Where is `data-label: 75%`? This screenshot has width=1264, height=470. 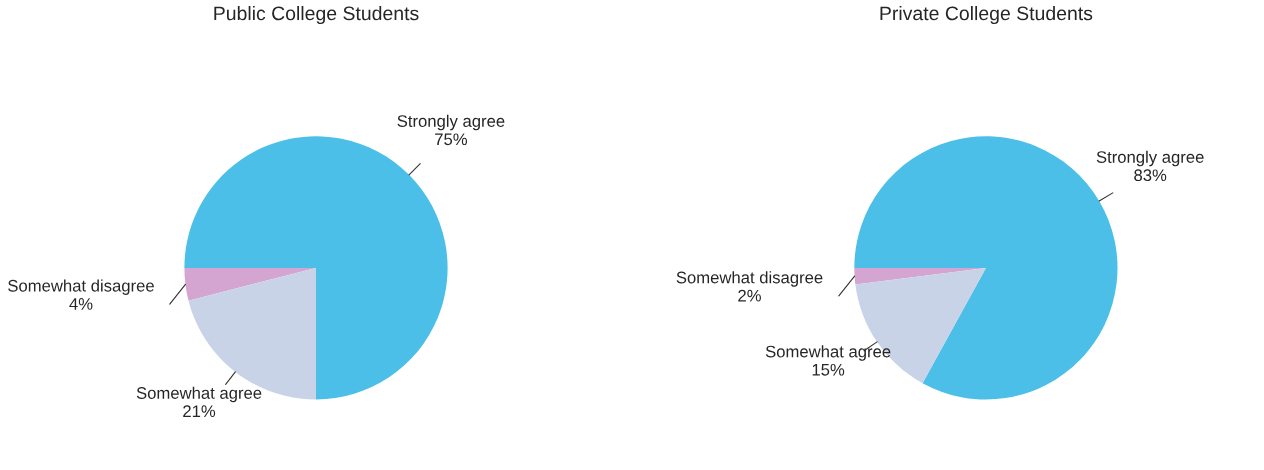
data-label: 75% is located at coordinates (451, 139).